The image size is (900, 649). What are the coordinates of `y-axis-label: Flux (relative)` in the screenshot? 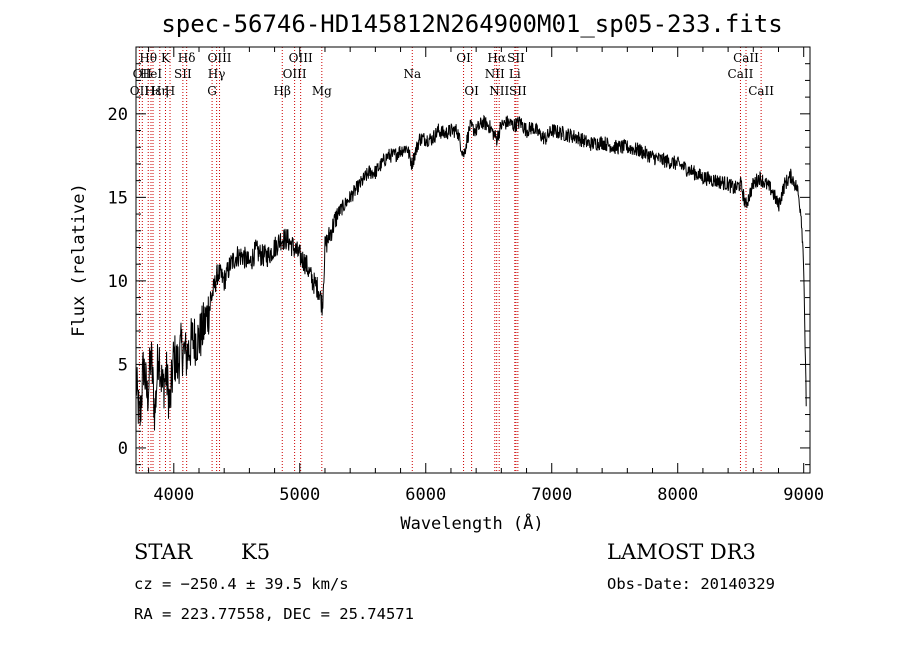 It's located at (79, 260).